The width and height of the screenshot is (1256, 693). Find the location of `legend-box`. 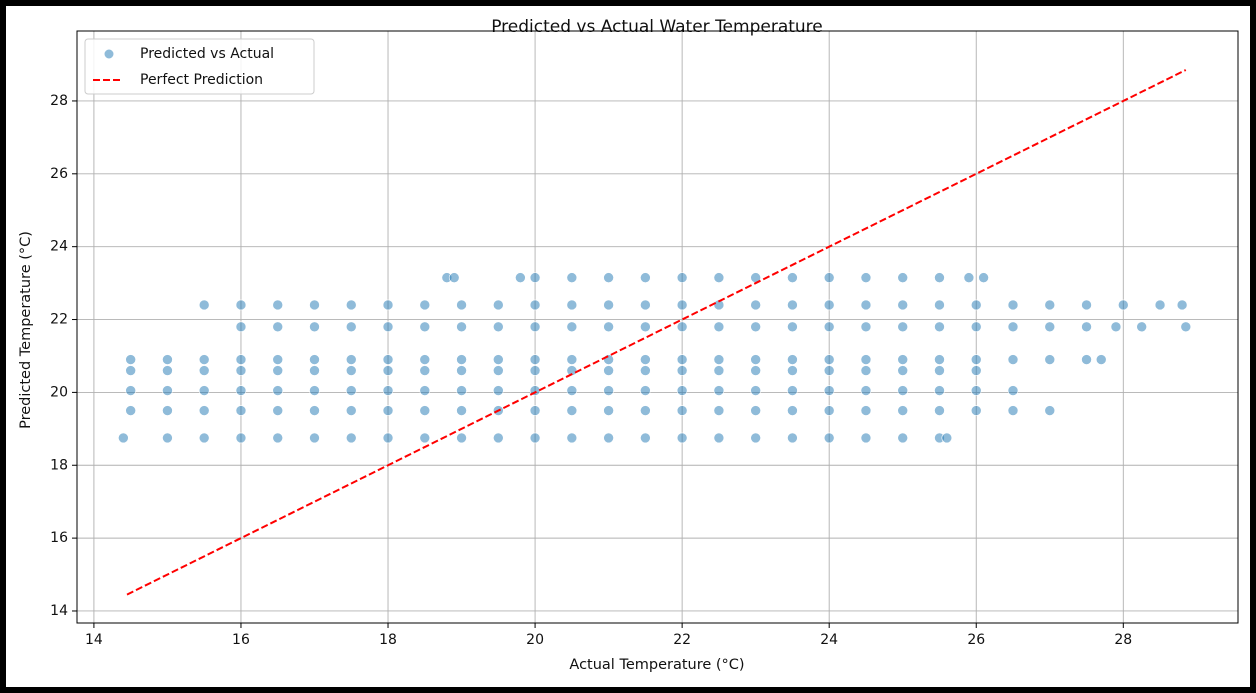

legend-box is located at coordinates (199, 66).